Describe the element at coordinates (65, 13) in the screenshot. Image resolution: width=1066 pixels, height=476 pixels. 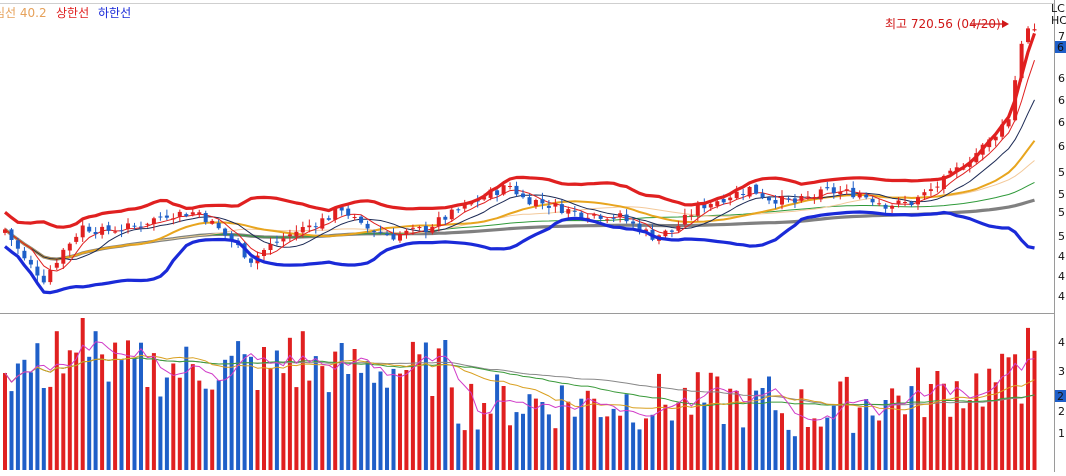
I see `legend: 심선 40.2 상한선 하한선` at that location.